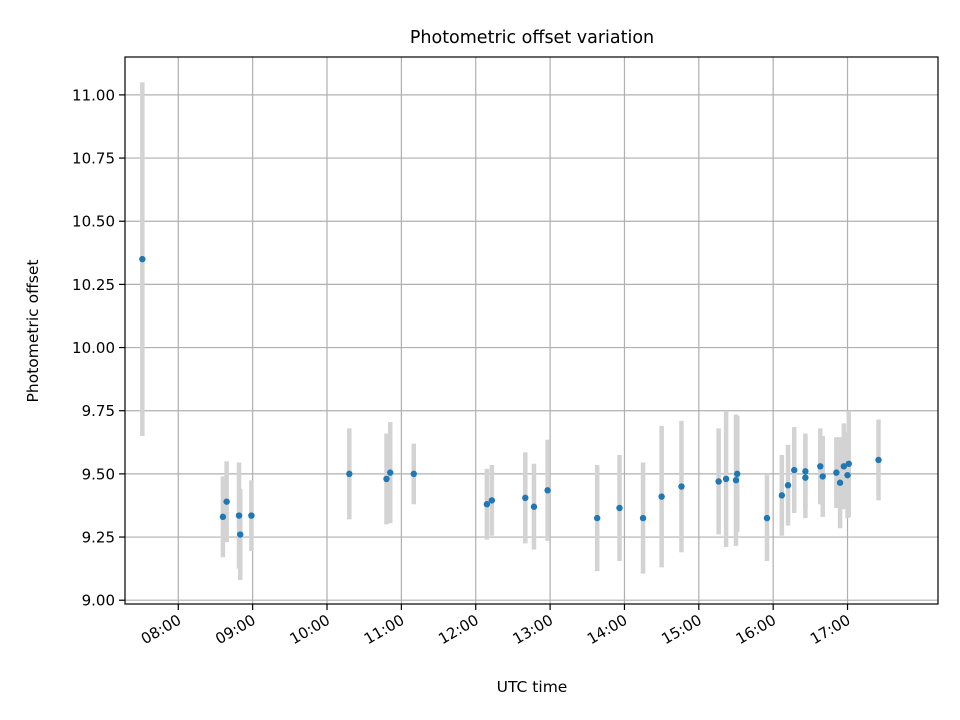 The width and height of the screenshot is (960, 720). What do you see at coordinates (93, 159) in the screenshot?
I see `y-tick-label: 10.75` at bounding box center [93, 159].